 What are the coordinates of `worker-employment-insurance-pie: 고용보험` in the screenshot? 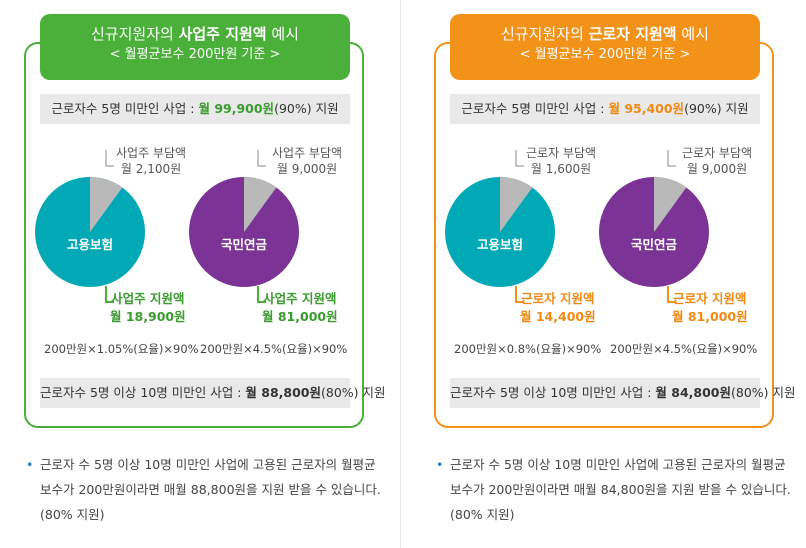 It's located at (500, 232).